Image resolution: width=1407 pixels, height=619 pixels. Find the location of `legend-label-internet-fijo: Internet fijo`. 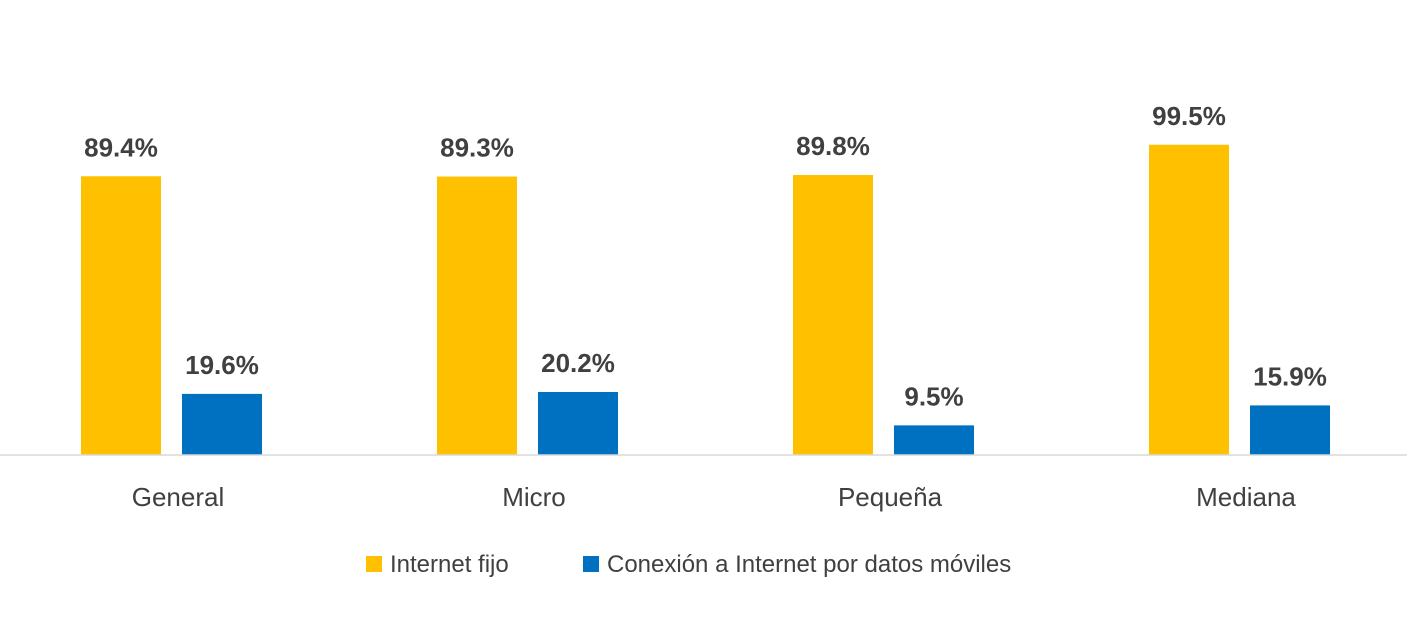

legend-label-internet-fijo: Internet fijo is located at coordinates (449, 564).